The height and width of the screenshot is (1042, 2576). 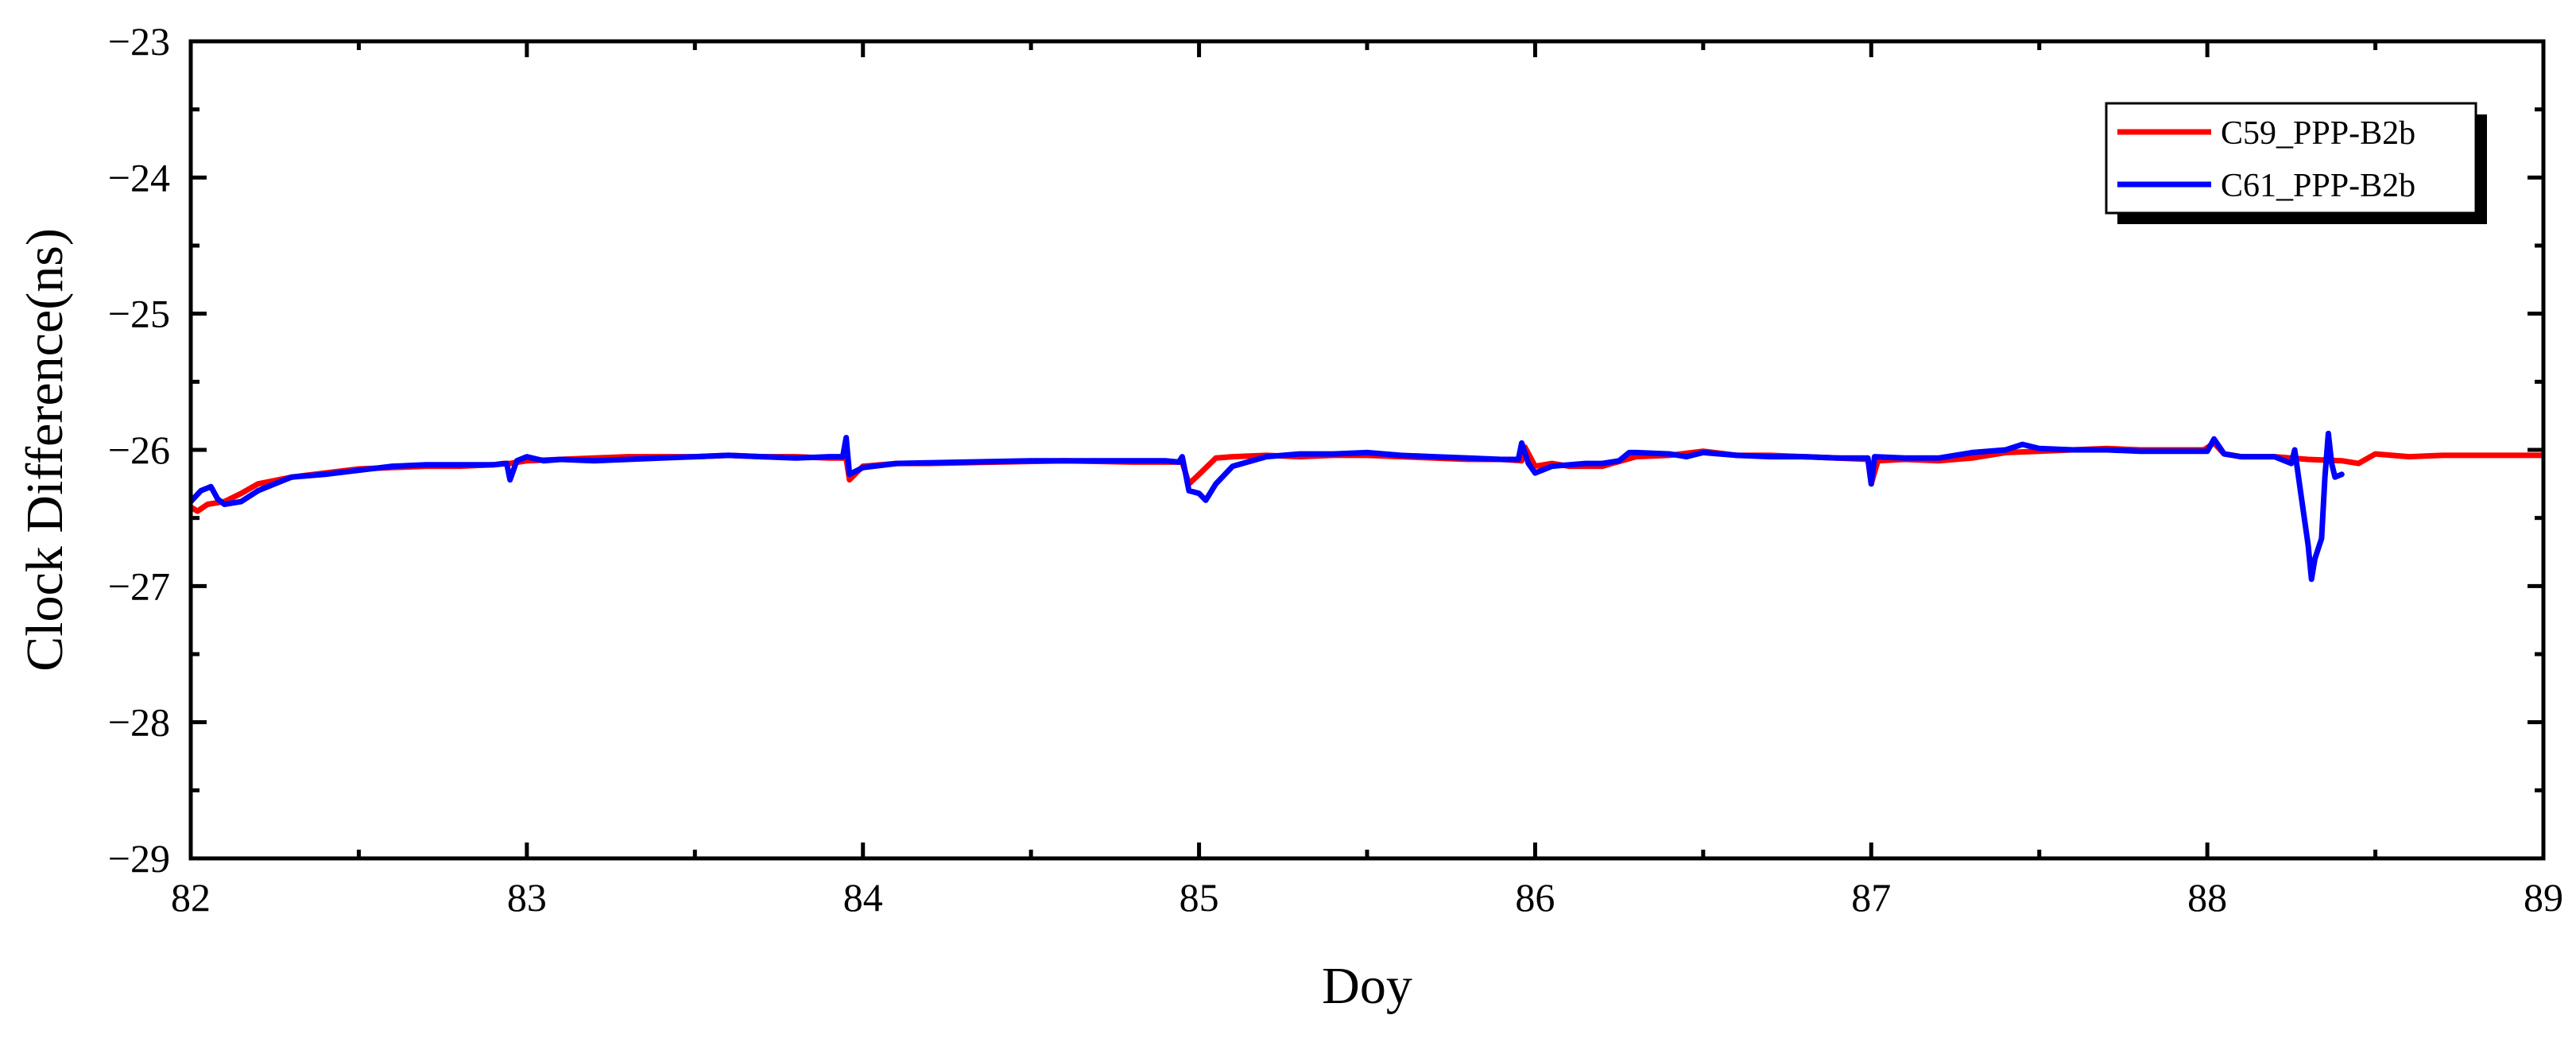 What do you see at coordinates (139, 858) in the screenshot?
I see `y-tick-label: −29` at bounding box center [139, 858].